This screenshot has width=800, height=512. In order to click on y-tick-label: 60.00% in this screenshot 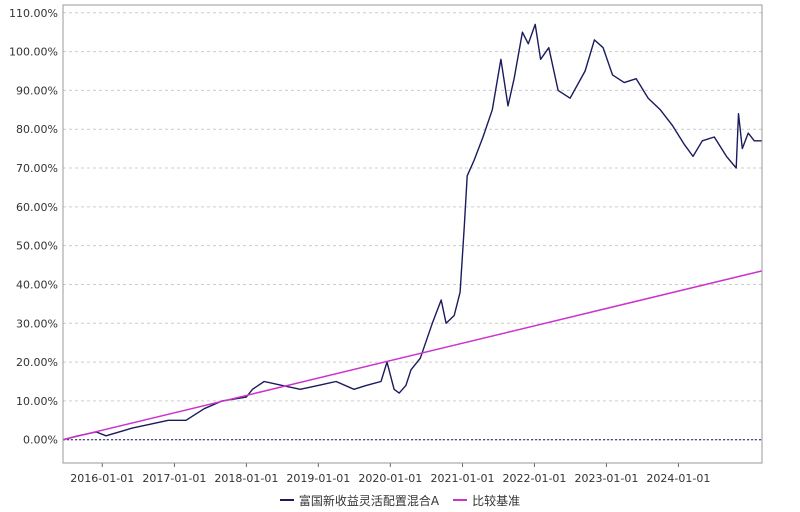, I will do `click(37, 207)`.